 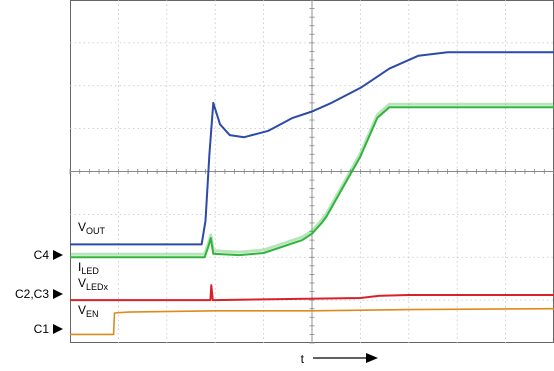 I want to click on label-iled: ILED, so click(x=88, y=268).